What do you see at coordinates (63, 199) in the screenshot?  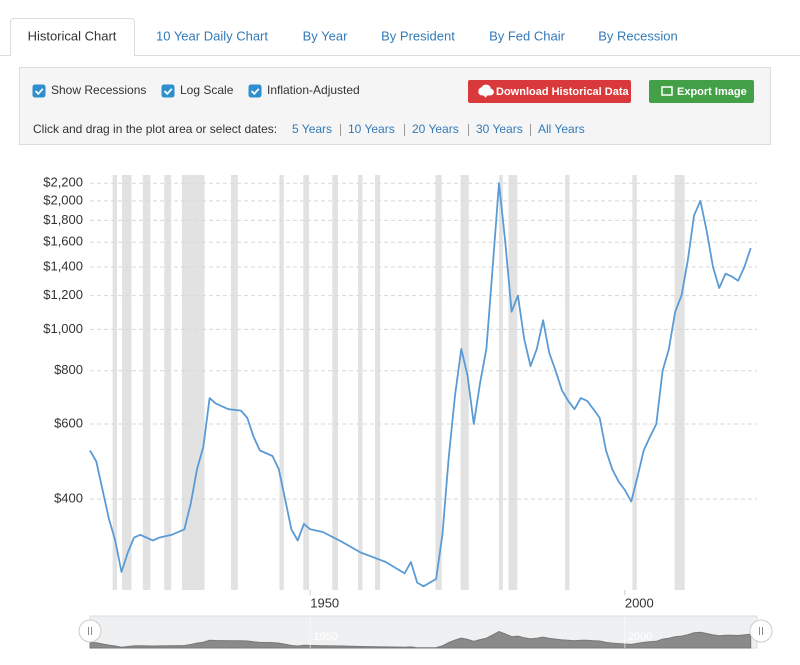 I see `y-tick-label: $2,000` at bounding box center [63, 199].